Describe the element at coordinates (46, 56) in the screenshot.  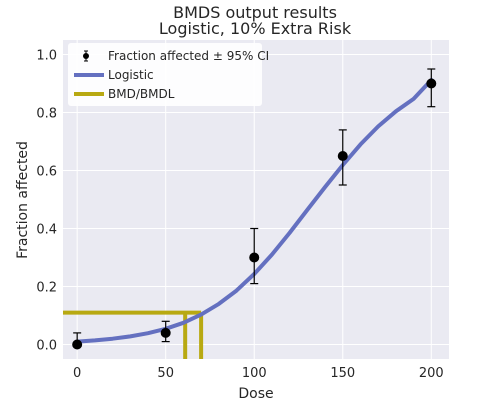
I see `y-tick-label: 1.0` at that location.